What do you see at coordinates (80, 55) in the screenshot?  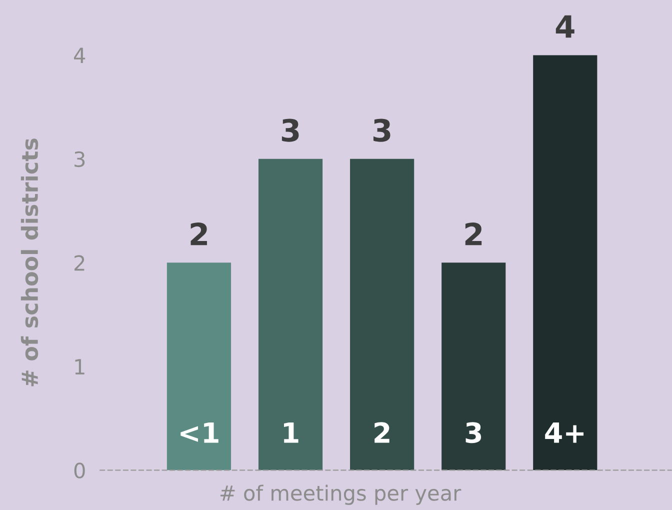 I see `y-tick-label: 4` at bounding box center [80, 55].